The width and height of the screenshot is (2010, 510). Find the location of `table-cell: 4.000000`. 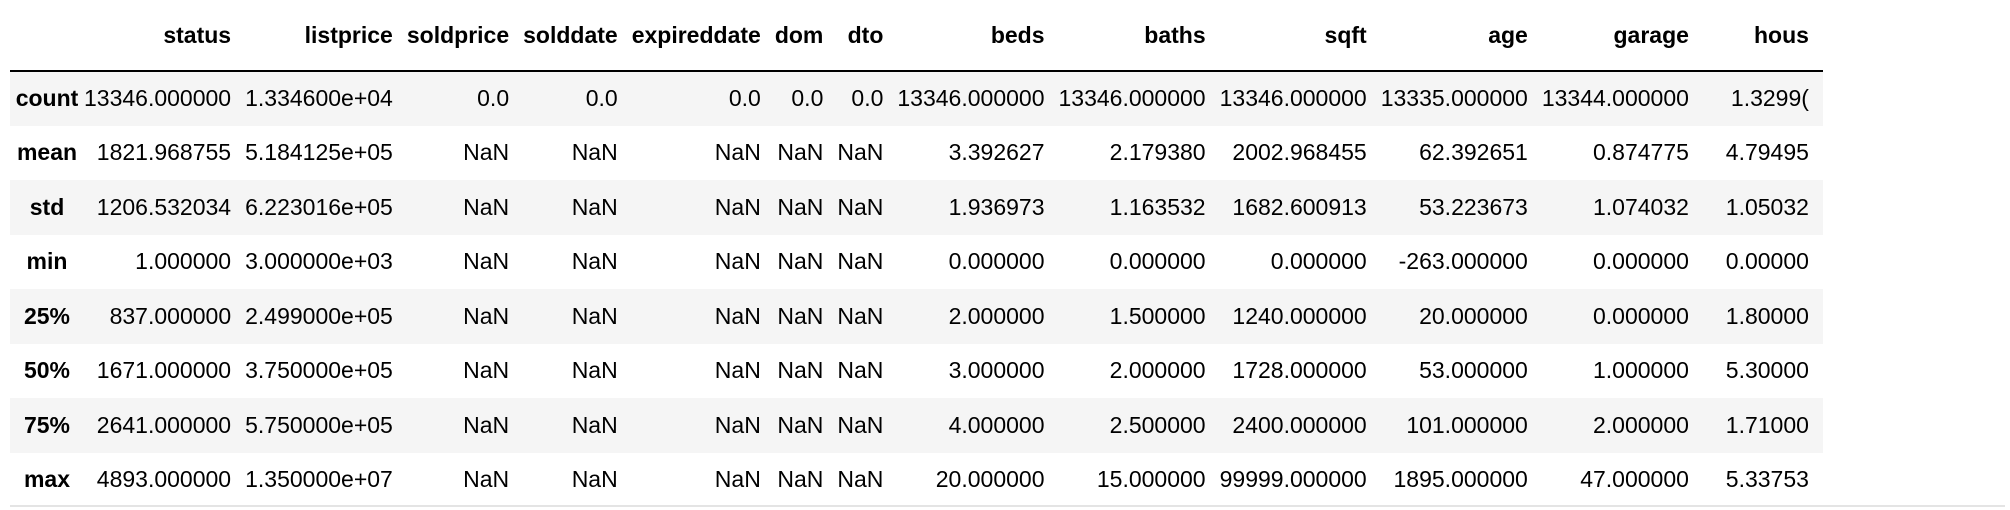

table-cell: 4.000000 is located at coordinates (996, 424).